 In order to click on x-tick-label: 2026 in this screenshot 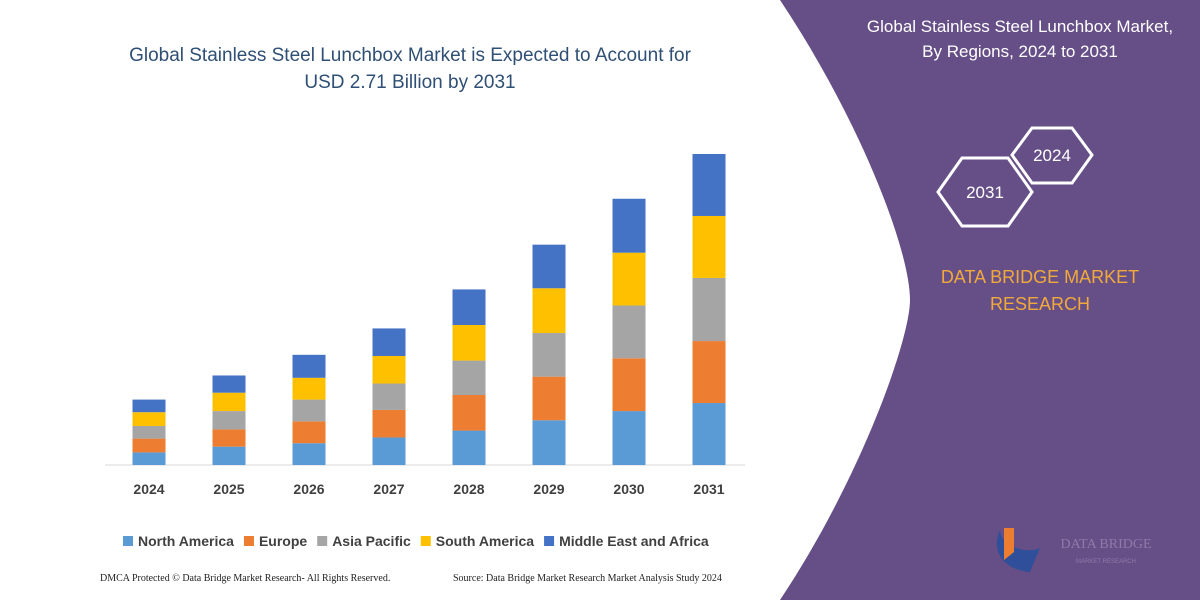, I will do `click(308, 489)`.